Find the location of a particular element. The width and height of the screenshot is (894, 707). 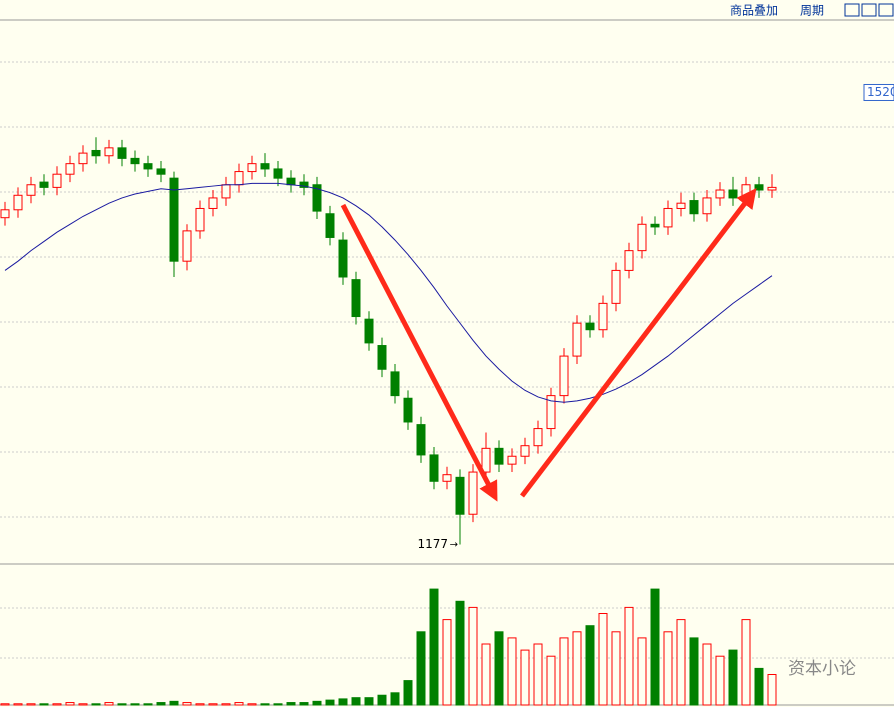

price-label: 1520 is located at coordinates (880, 92).